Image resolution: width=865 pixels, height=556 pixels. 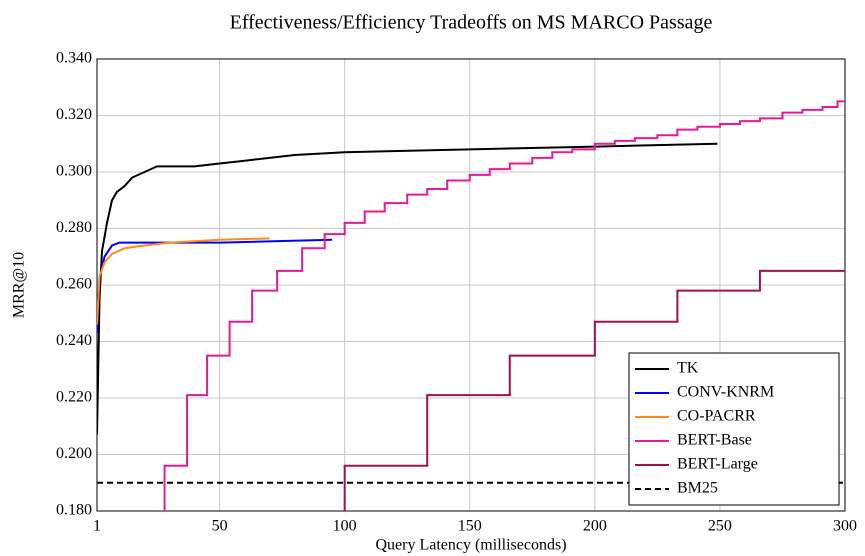 What do you see at coordinates (720, 526) in the screenshot?
I see `x-tick-label: 250` at bounding box center [720, 526].